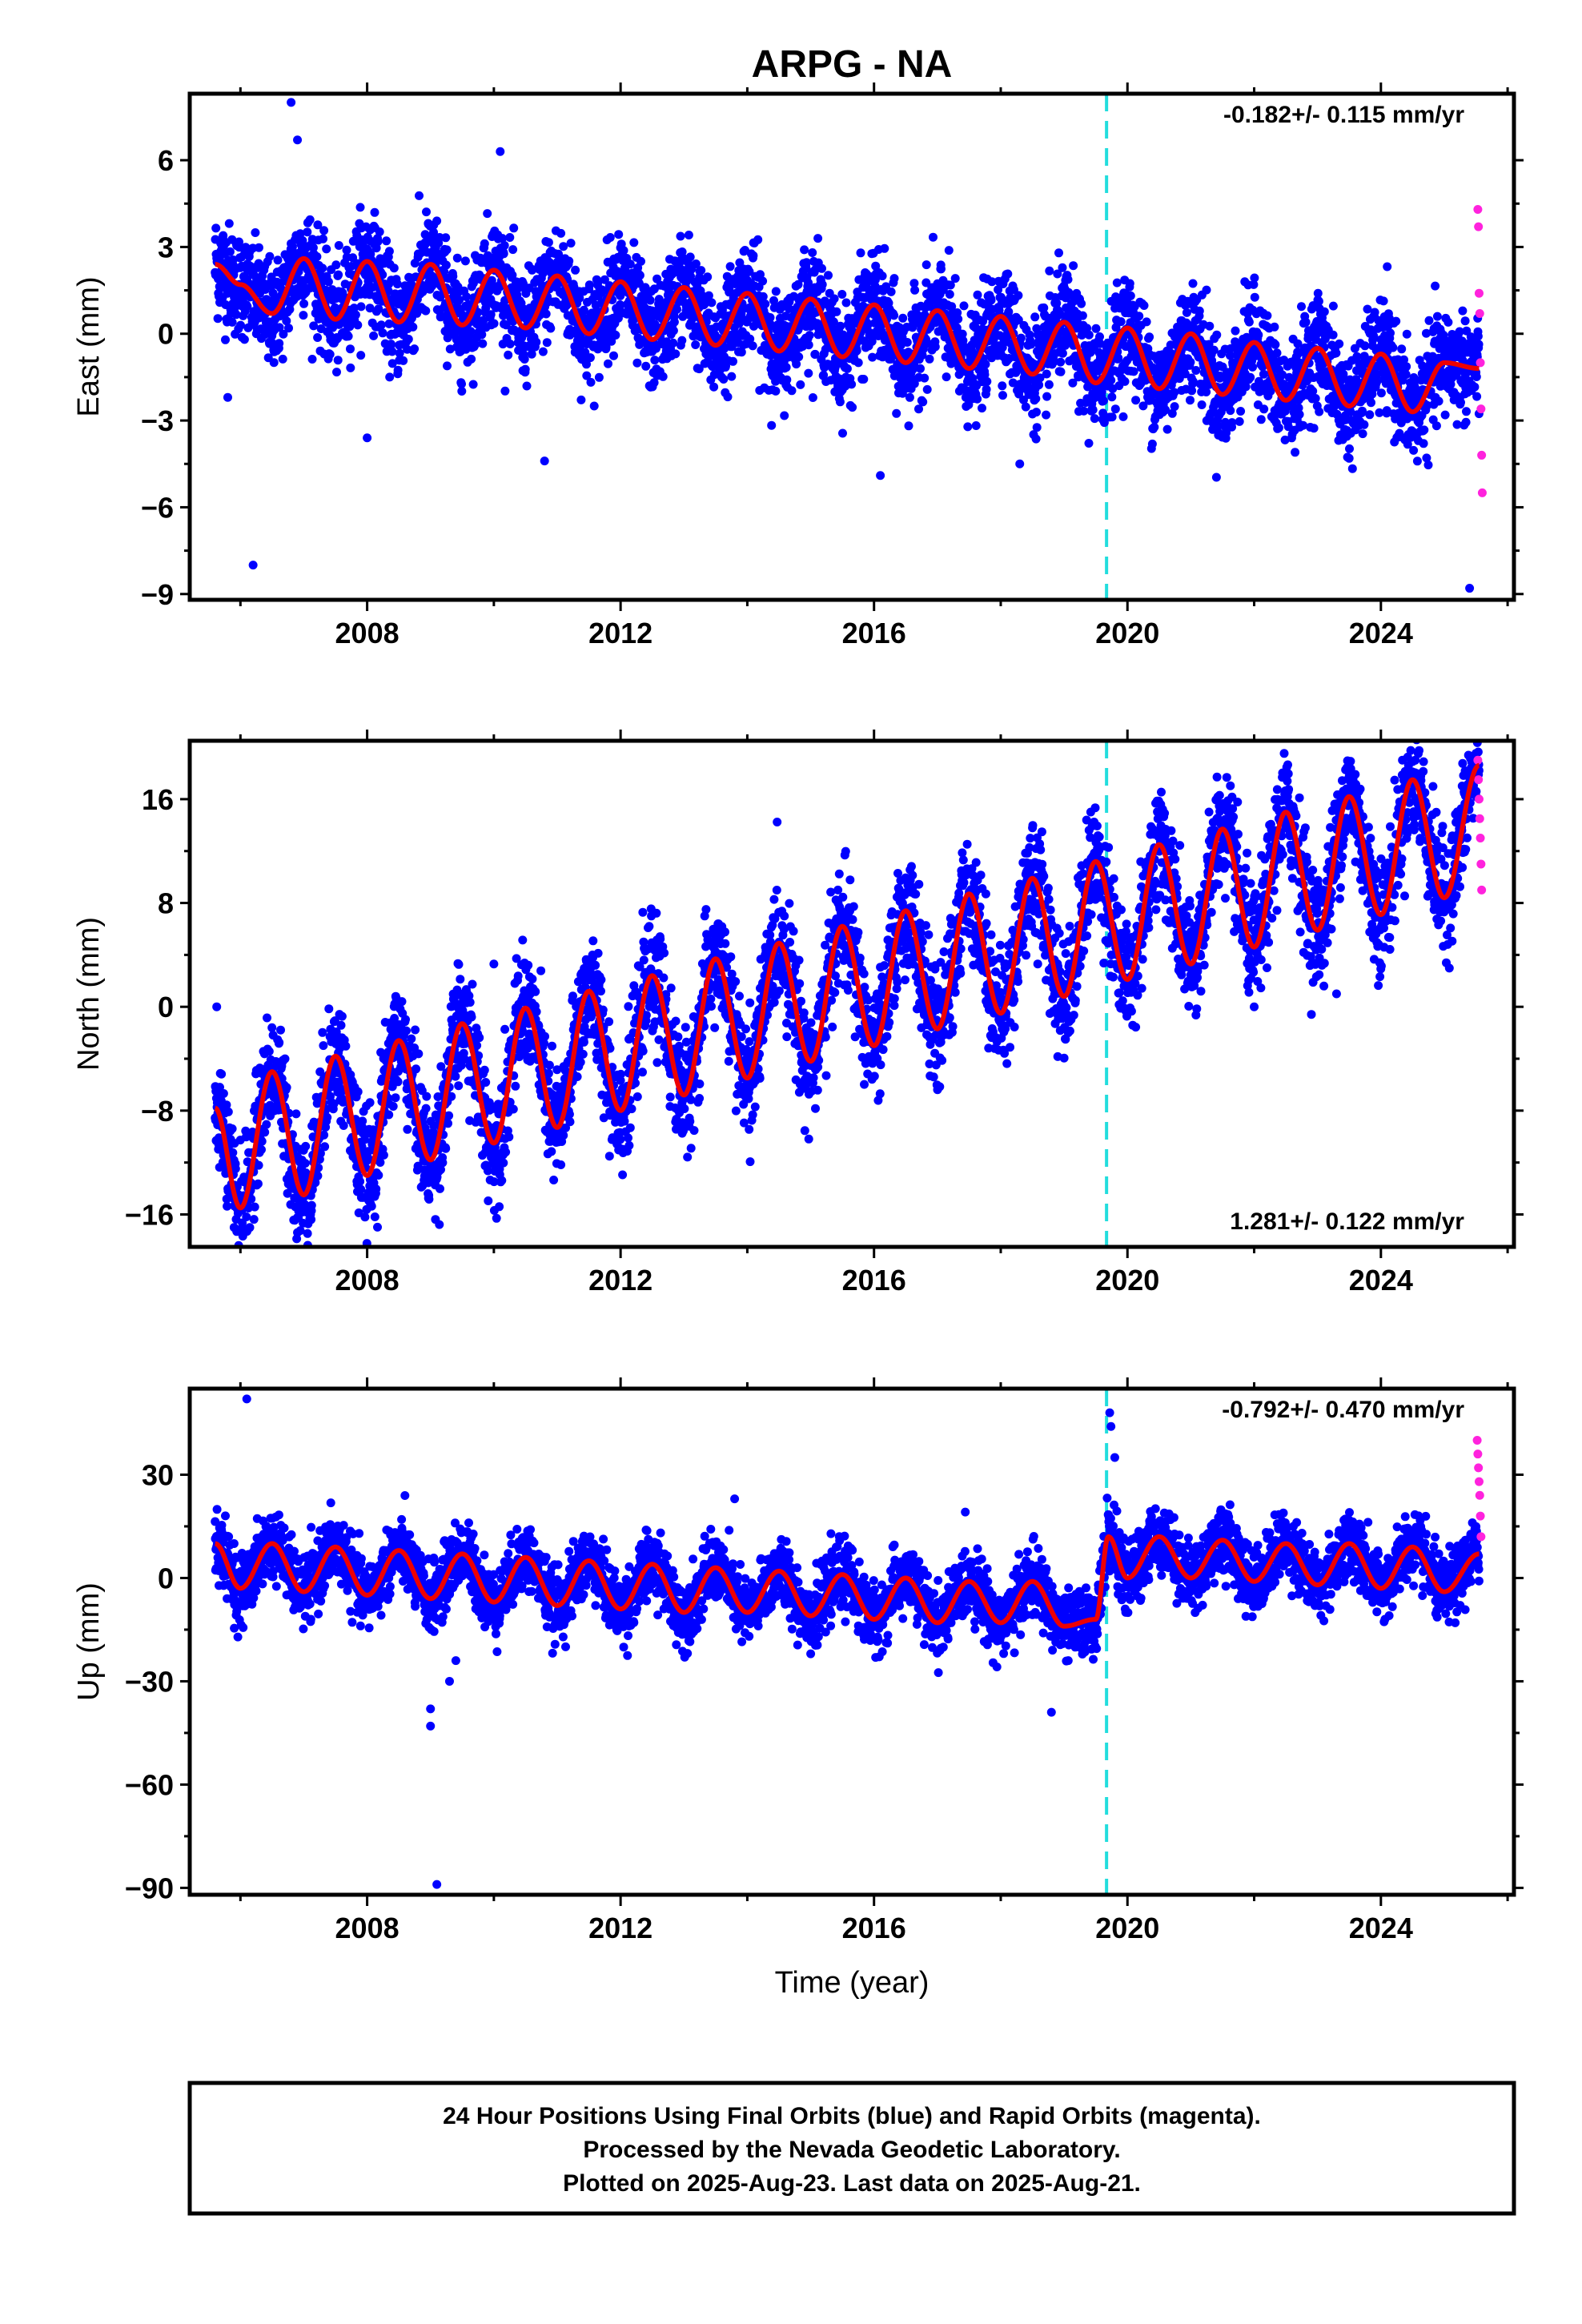  Describe the element at coordinates (166, 160) in the screenshot. I see `y-tick-label: 6` at that location.